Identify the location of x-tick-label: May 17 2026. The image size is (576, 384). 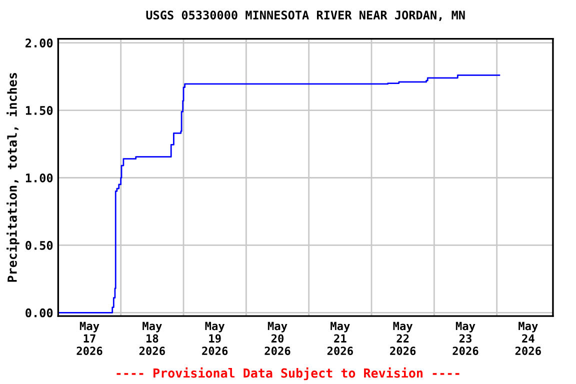
(89, 339).